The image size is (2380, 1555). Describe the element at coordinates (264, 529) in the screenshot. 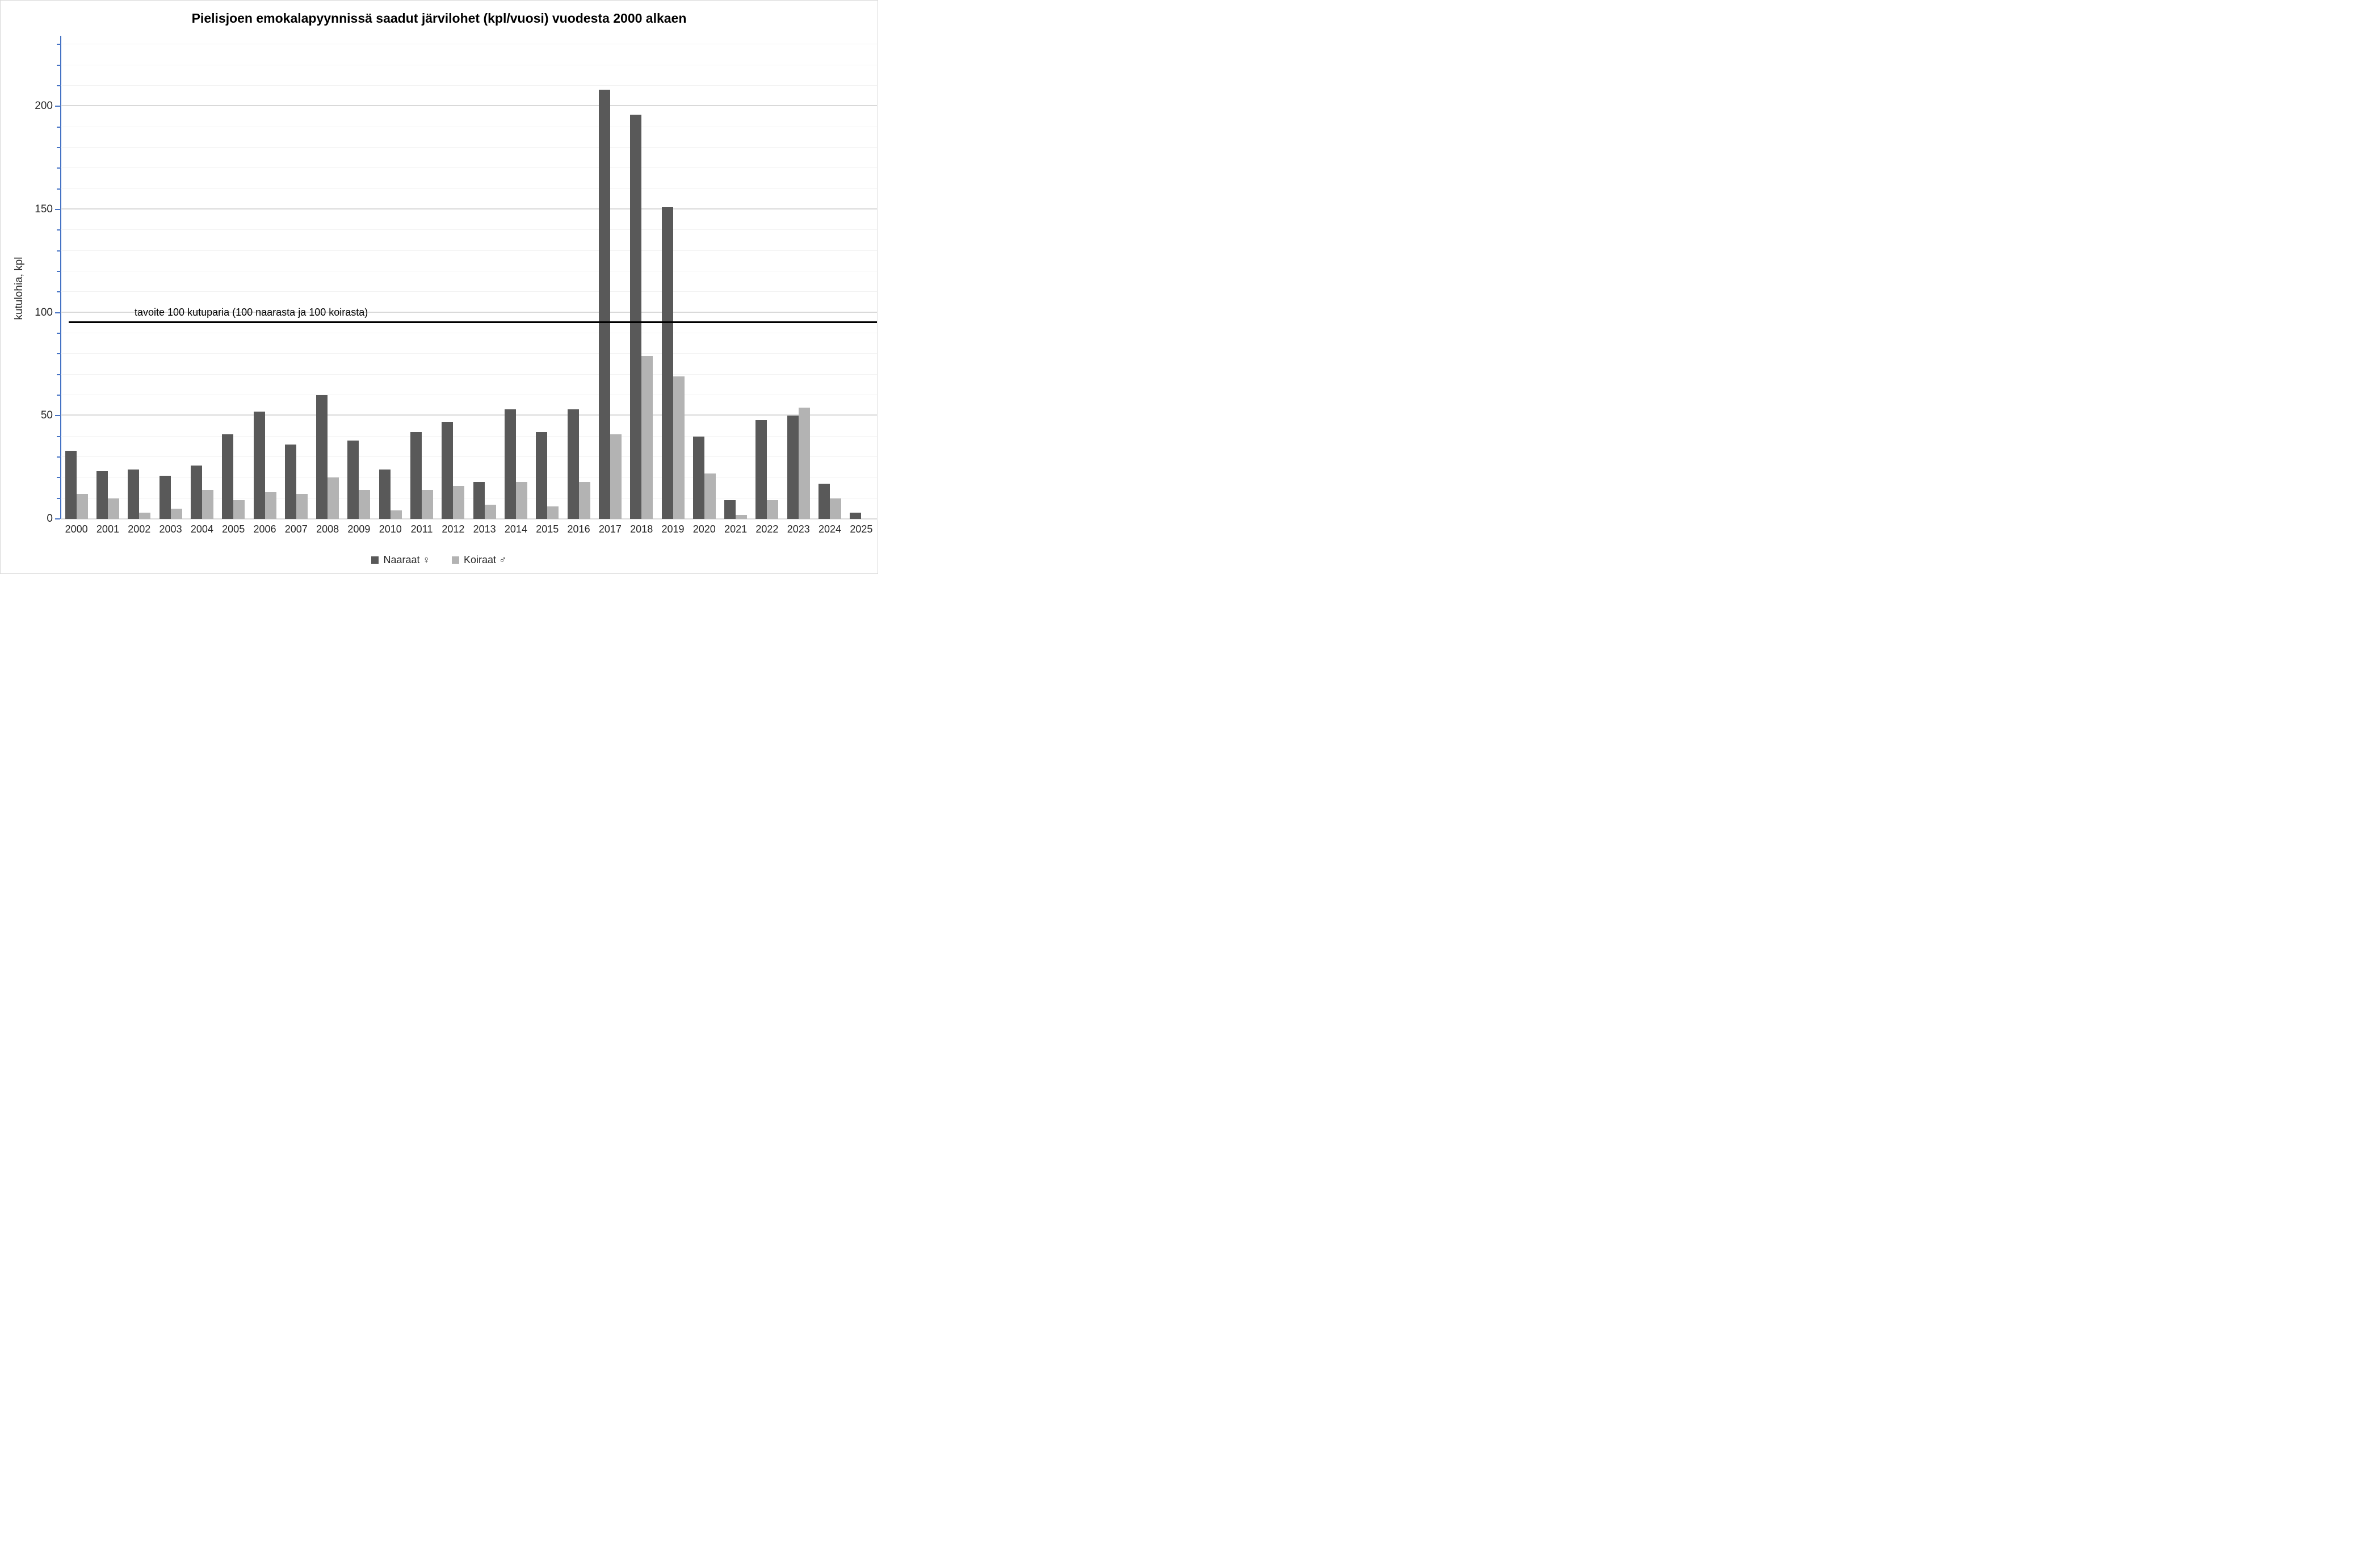

I see `x-label-2006: 2006` at that location.